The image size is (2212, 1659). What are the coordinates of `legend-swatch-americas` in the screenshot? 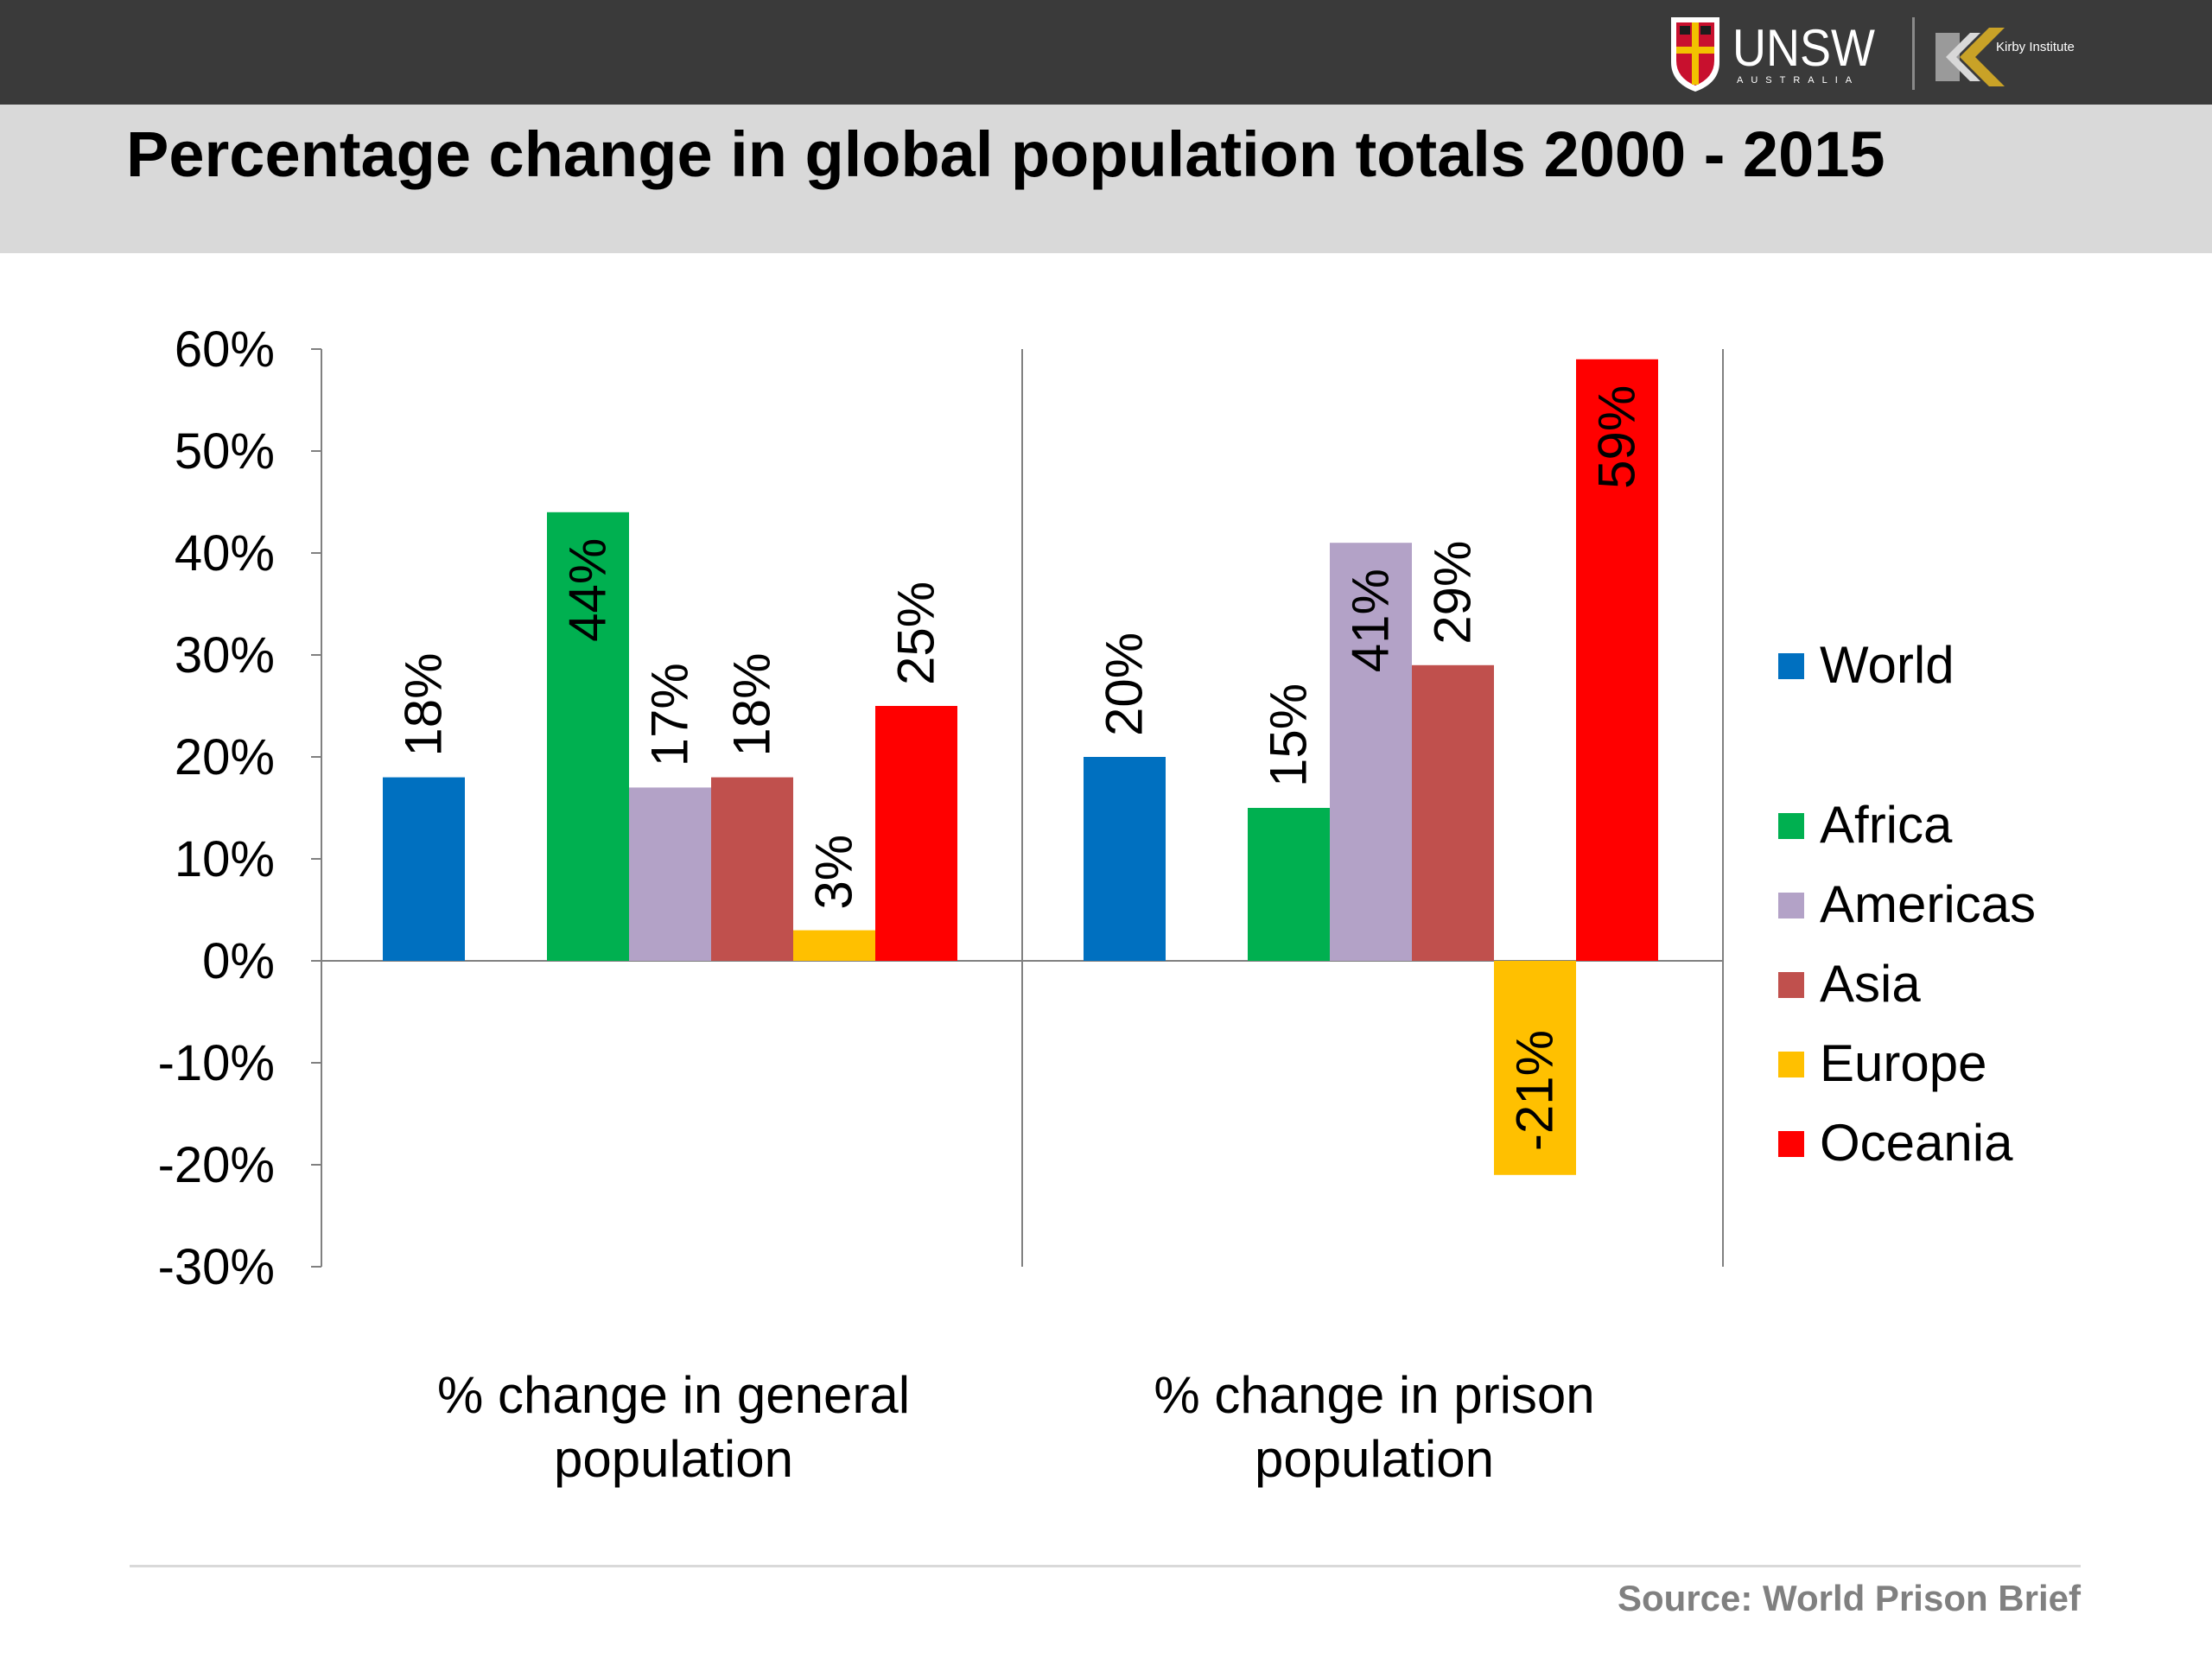 It's located at (1791, 905).